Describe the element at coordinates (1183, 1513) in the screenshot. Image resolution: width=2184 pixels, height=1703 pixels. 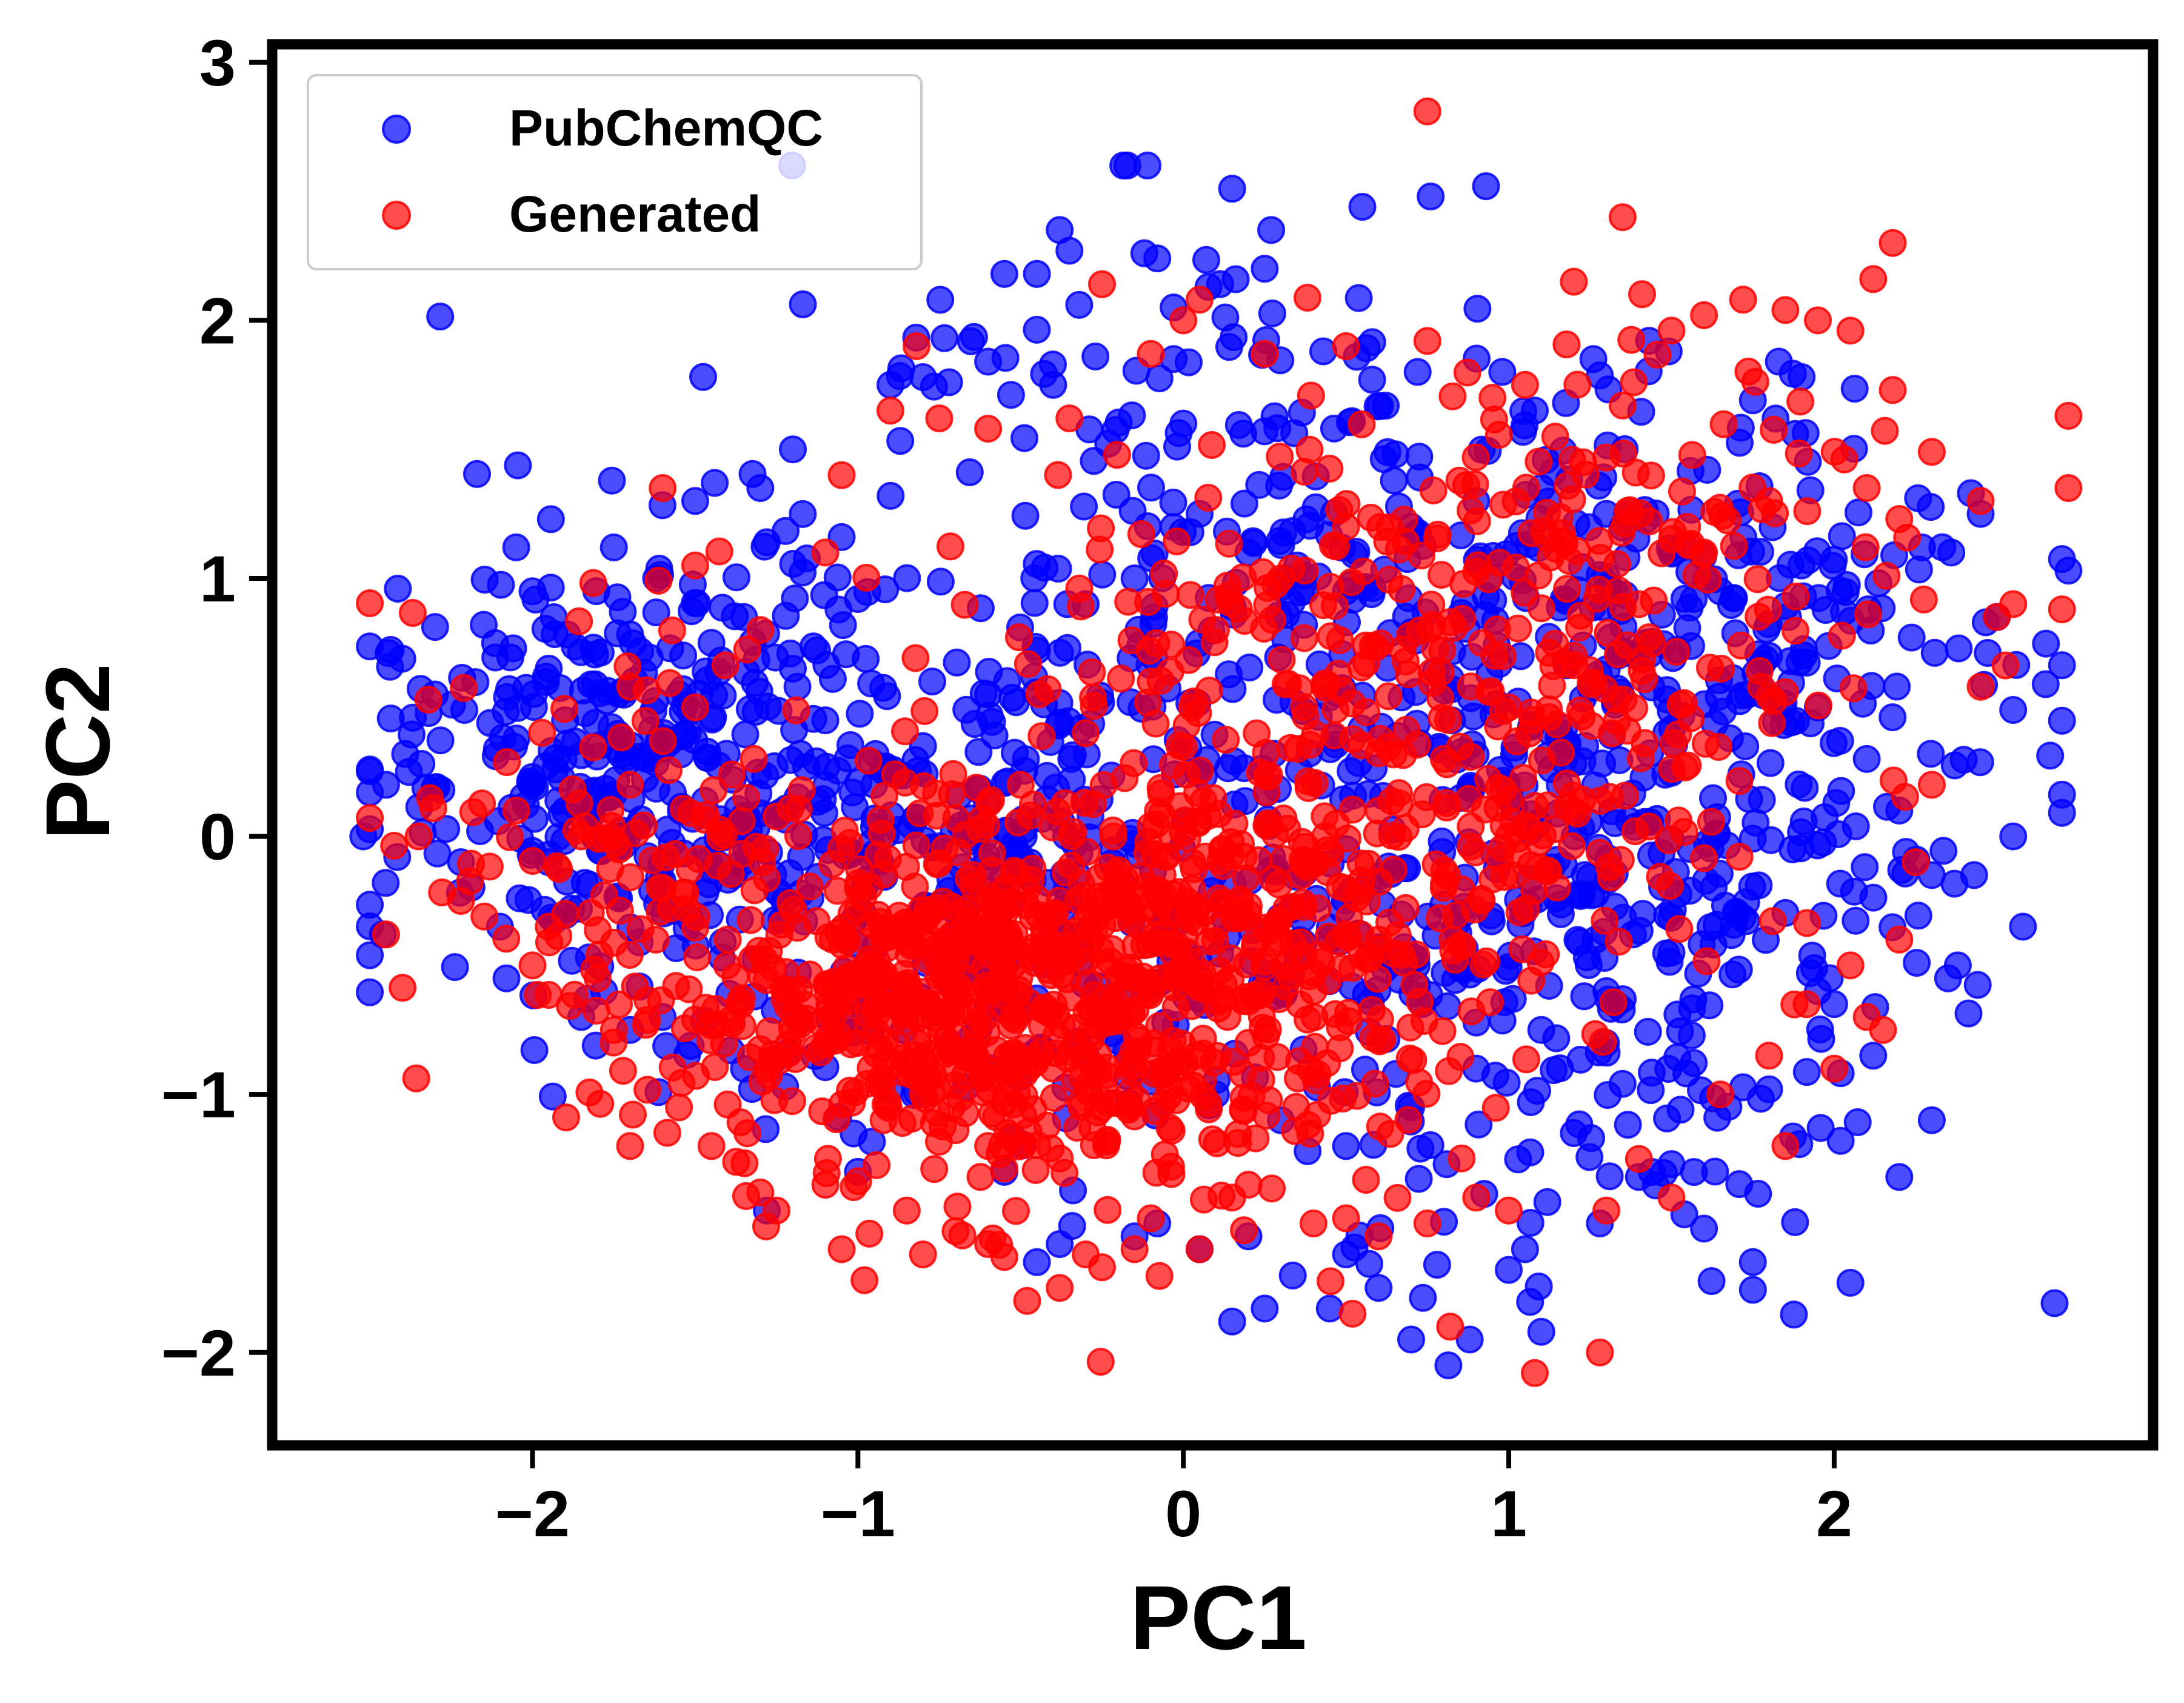
I see `x-tick-label: 0` at that location.